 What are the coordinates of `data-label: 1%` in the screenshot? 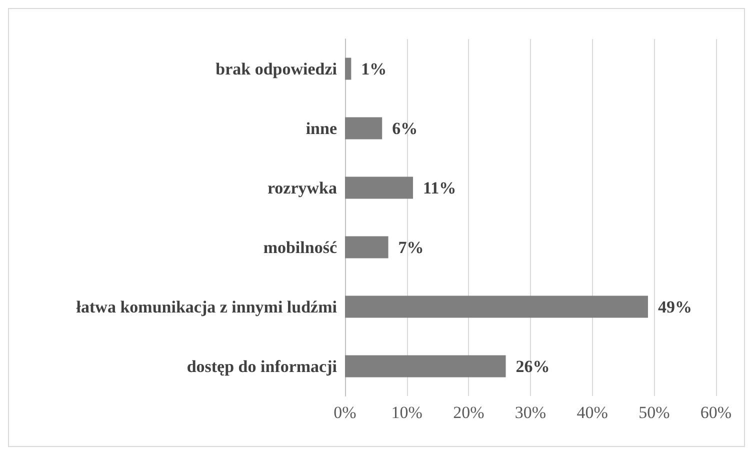 It's located at (374, 68).